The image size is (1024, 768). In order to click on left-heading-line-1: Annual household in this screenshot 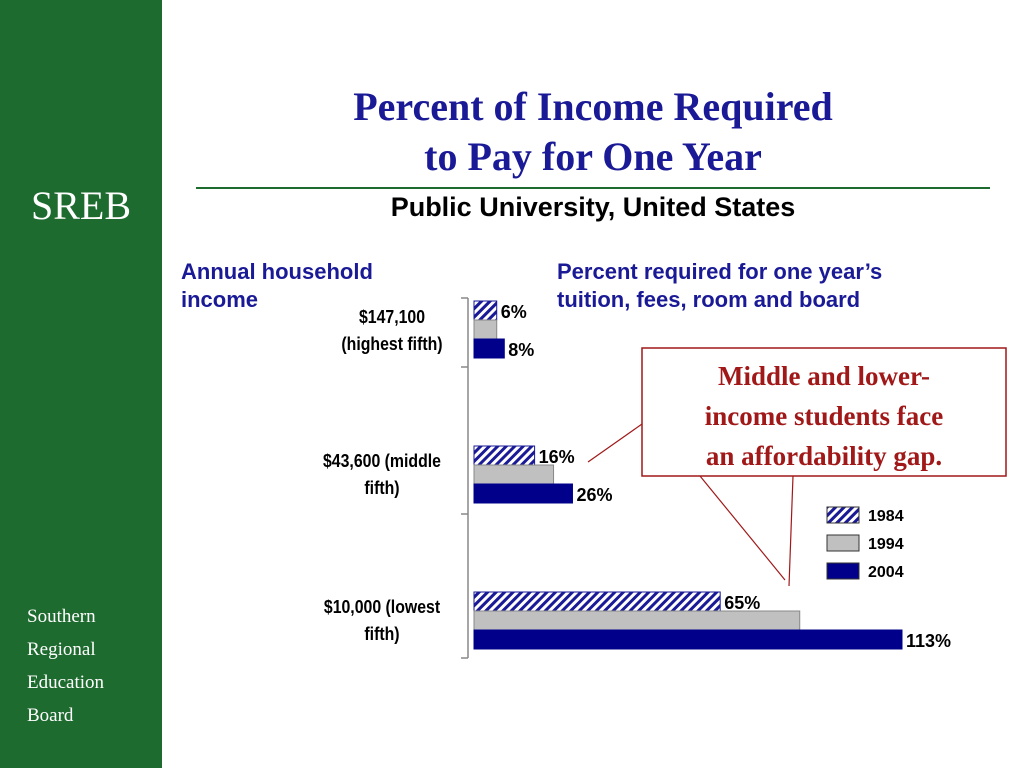, I will do `click(277, 271)`.